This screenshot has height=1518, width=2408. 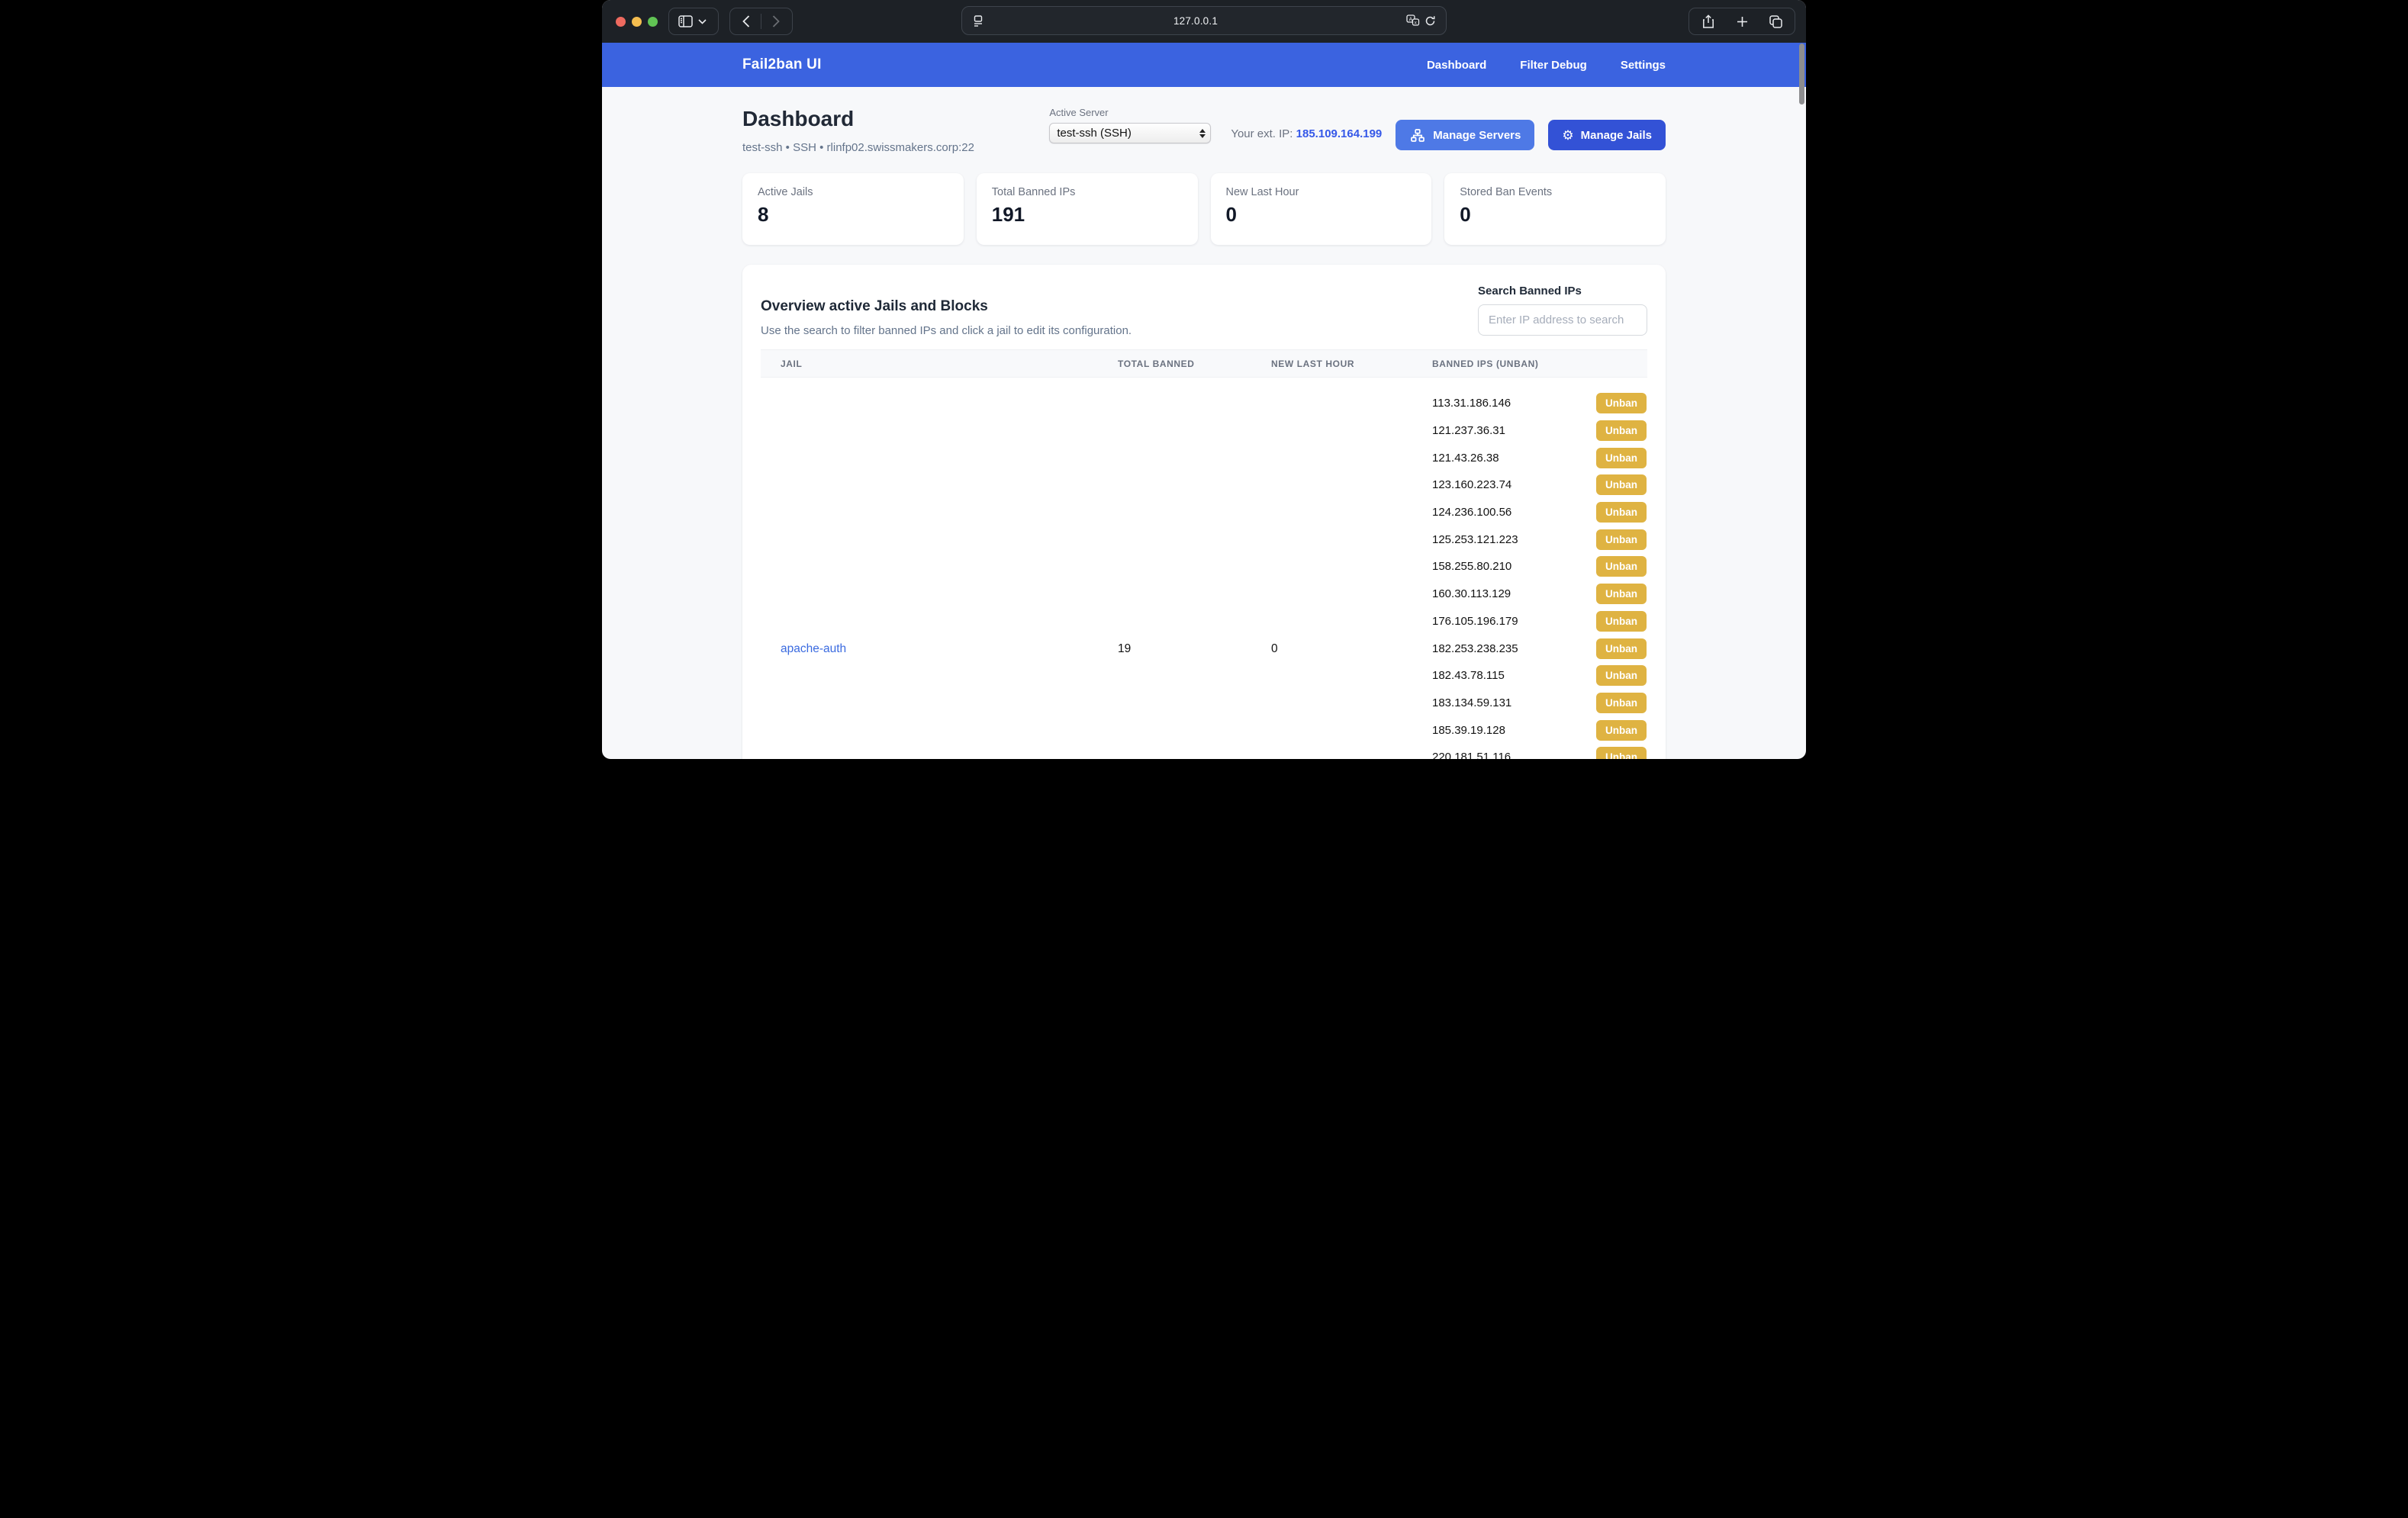 What do you see at coordinates (746, 21) in the screenshot?
I see `back-icon` at bounding box center [746, 21].